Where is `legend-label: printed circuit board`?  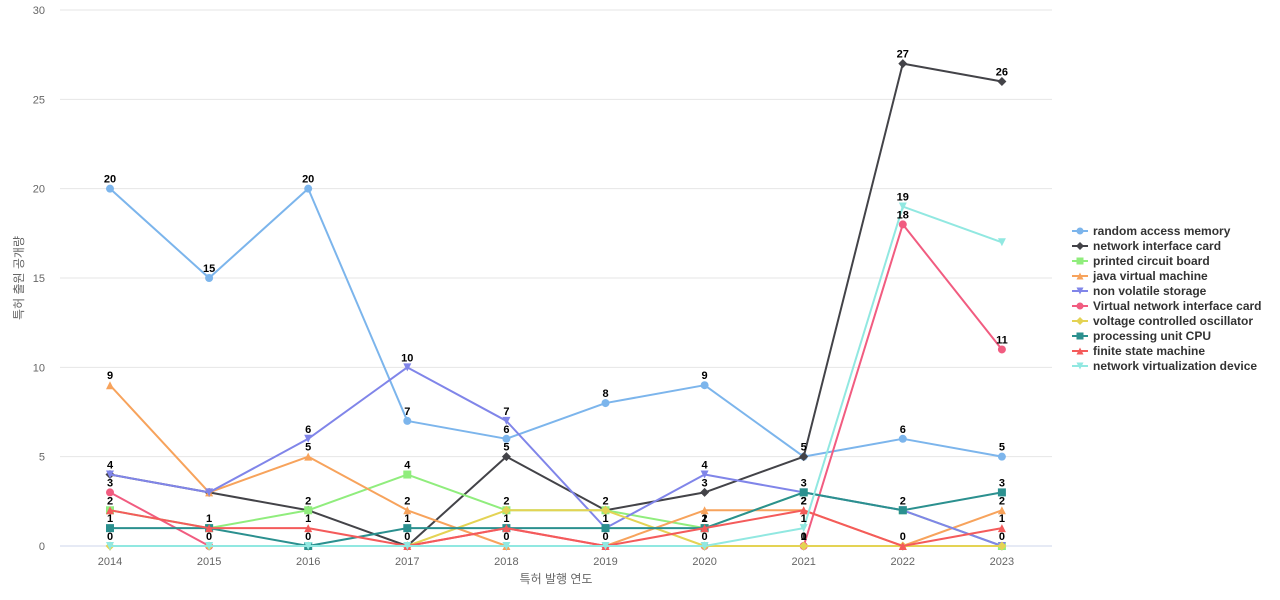
legend-label: printed circuit board is located at coordinates (1151, 261).